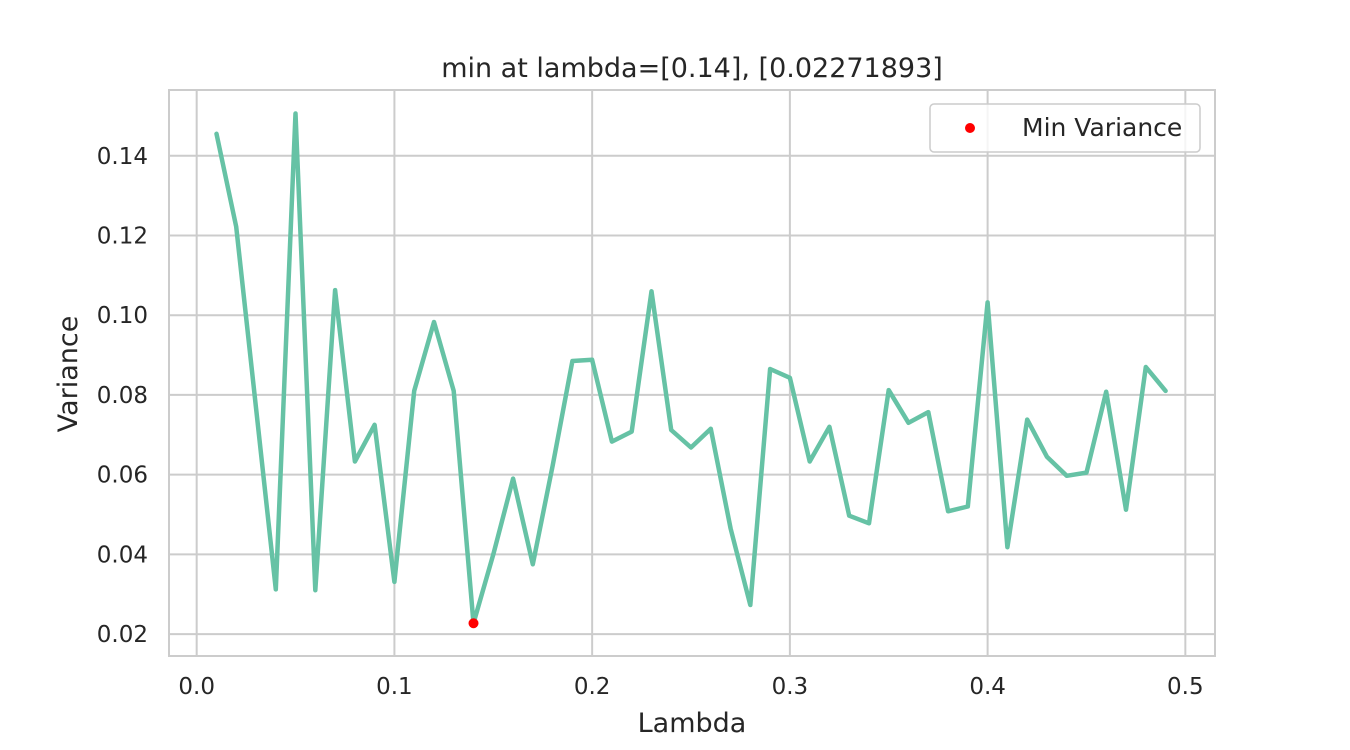 The image size is (1350, 750). I want to click on x-tick-label: 0.4, so click(987, 687).